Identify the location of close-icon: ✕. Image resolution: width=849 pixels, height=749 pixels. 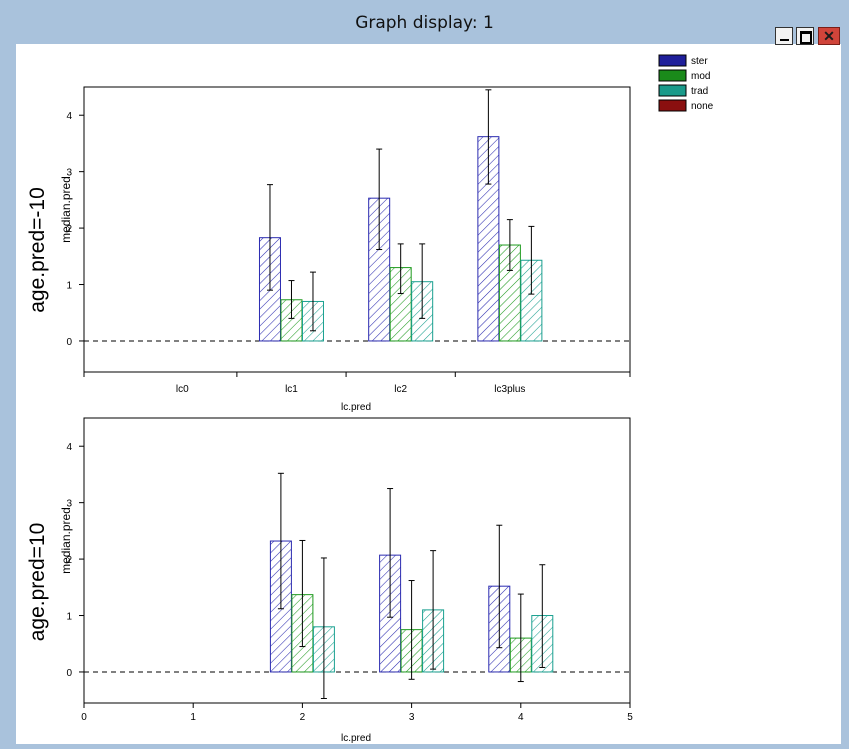
(829, 36).